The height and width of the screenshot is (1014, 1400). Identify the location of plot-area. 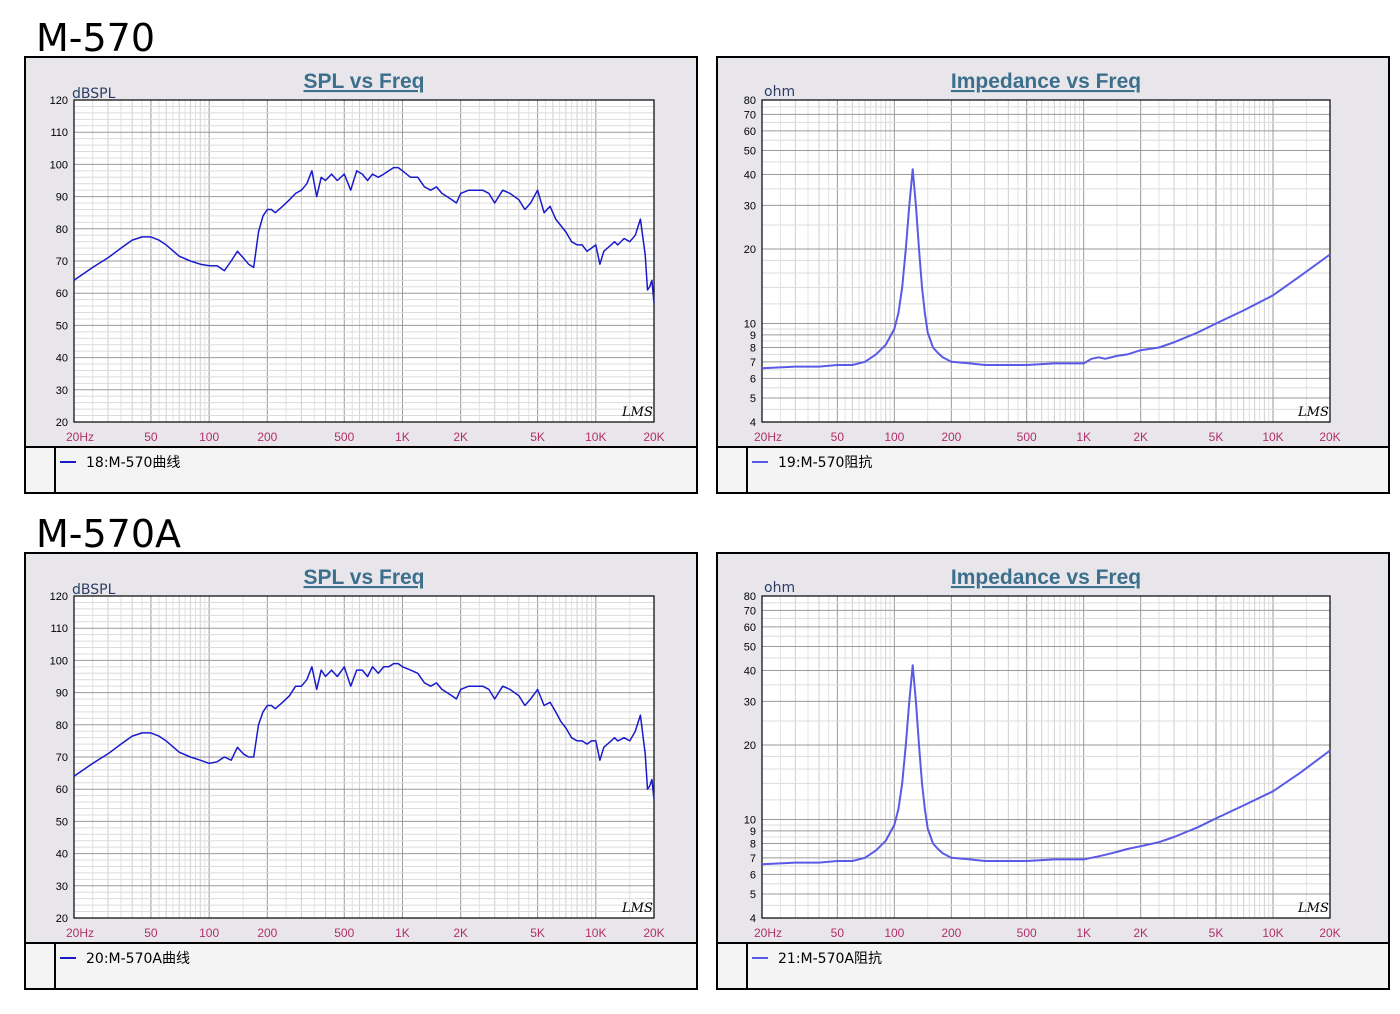
(1046, 757).